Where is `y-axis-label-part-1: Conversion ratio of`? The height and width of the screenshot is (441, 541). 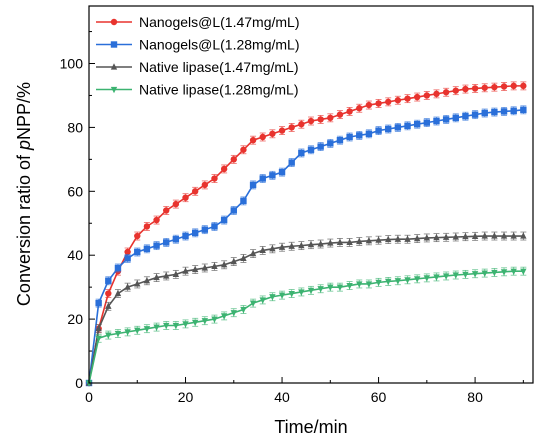 y-axis-label-part-1: Conversion ratio of is located at coordinates (24, 228).